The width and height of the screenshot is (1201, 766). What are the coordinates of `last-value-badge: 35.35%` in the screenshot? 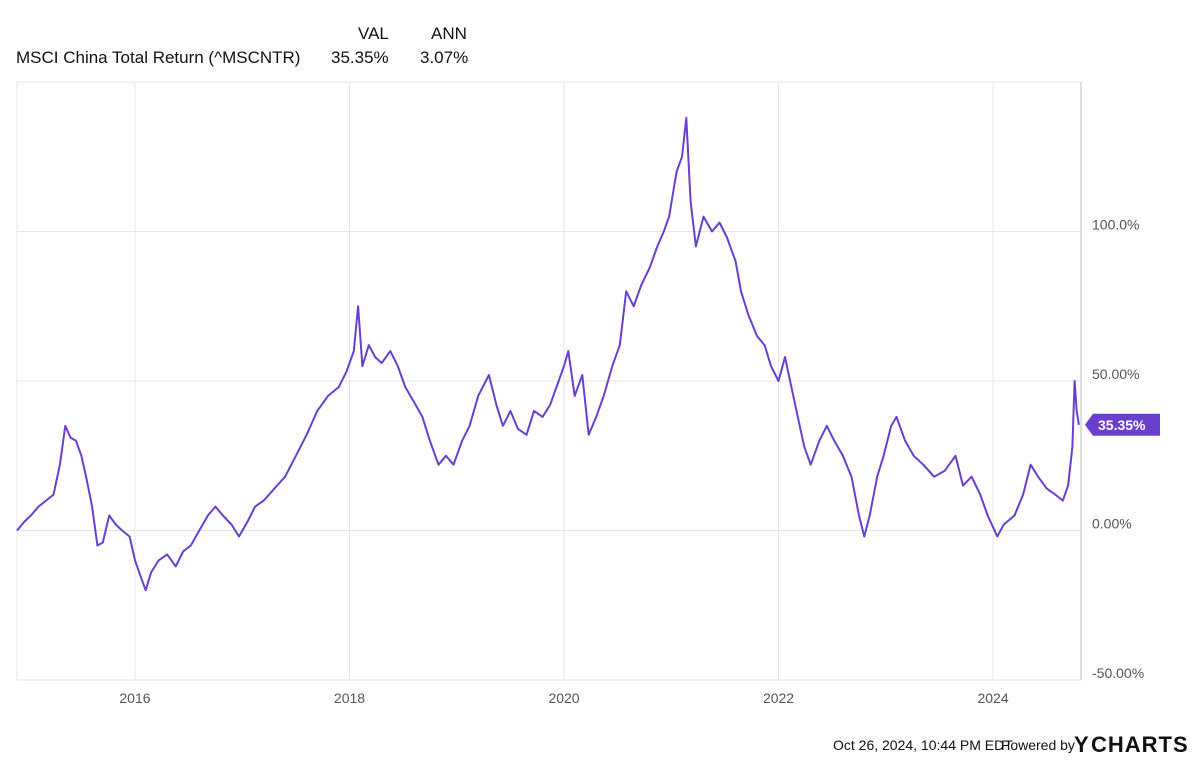 It's located at (1122, 424).